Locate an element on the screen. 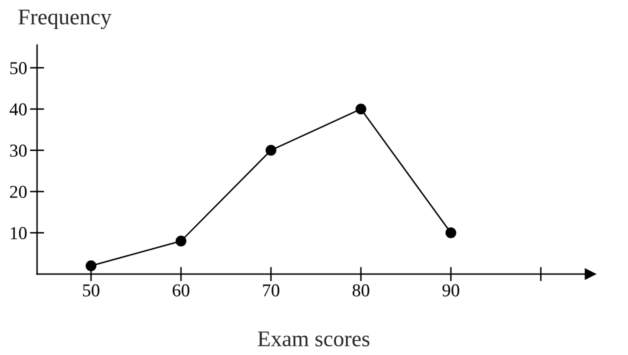 This screenshot has height=355, width=628. y-tick-label: 40 is located at coordinates (18, 109).